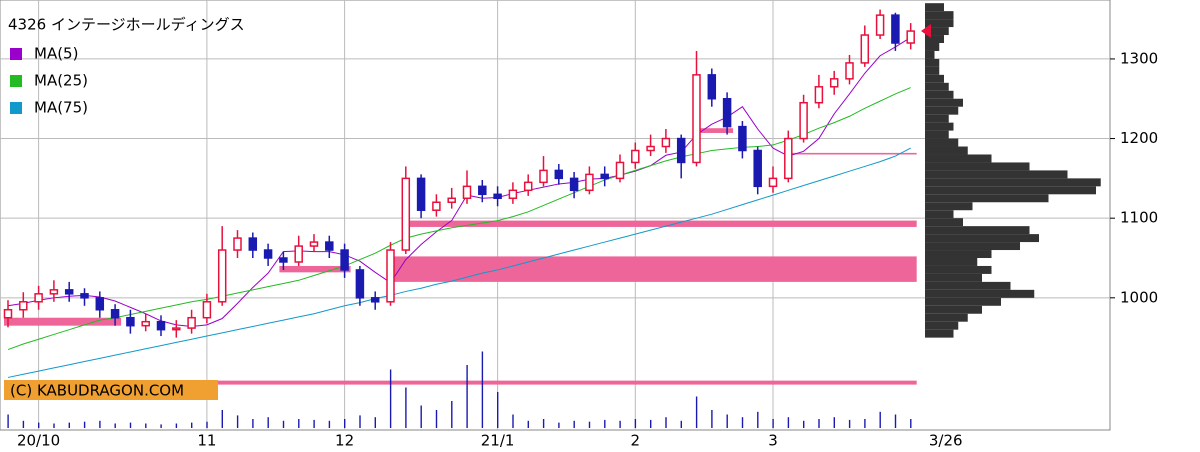 Image resolution: width=1200 pixels, height=452 pixels. Describe the element at coordinates (61, 81) in the screenshot. I see `legend-label: MA(25)` at that location.